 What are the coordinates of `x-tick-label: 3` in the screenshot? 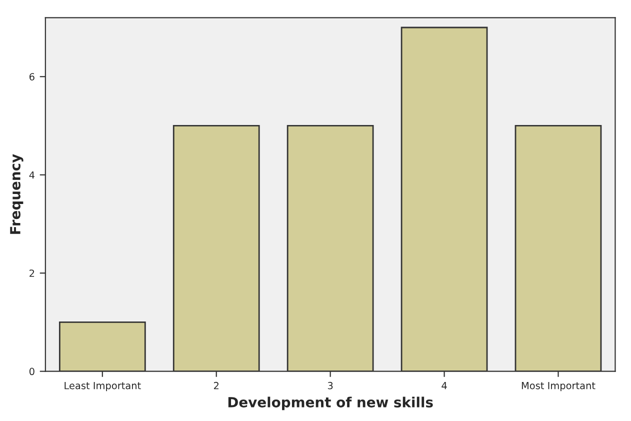 It's located at (330, 386).